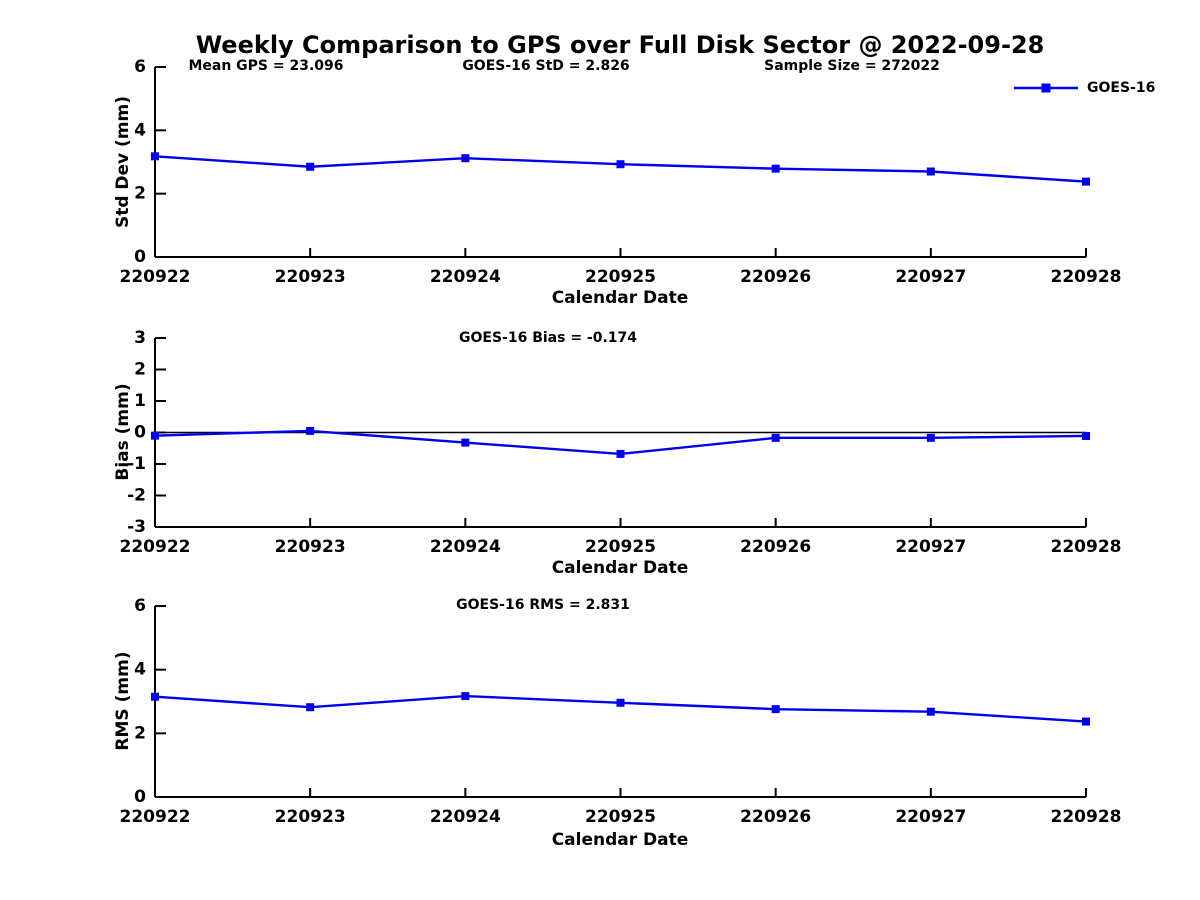  I want to click on stddev-y-axis-label: Std Dev (mm), so click(123, 162).